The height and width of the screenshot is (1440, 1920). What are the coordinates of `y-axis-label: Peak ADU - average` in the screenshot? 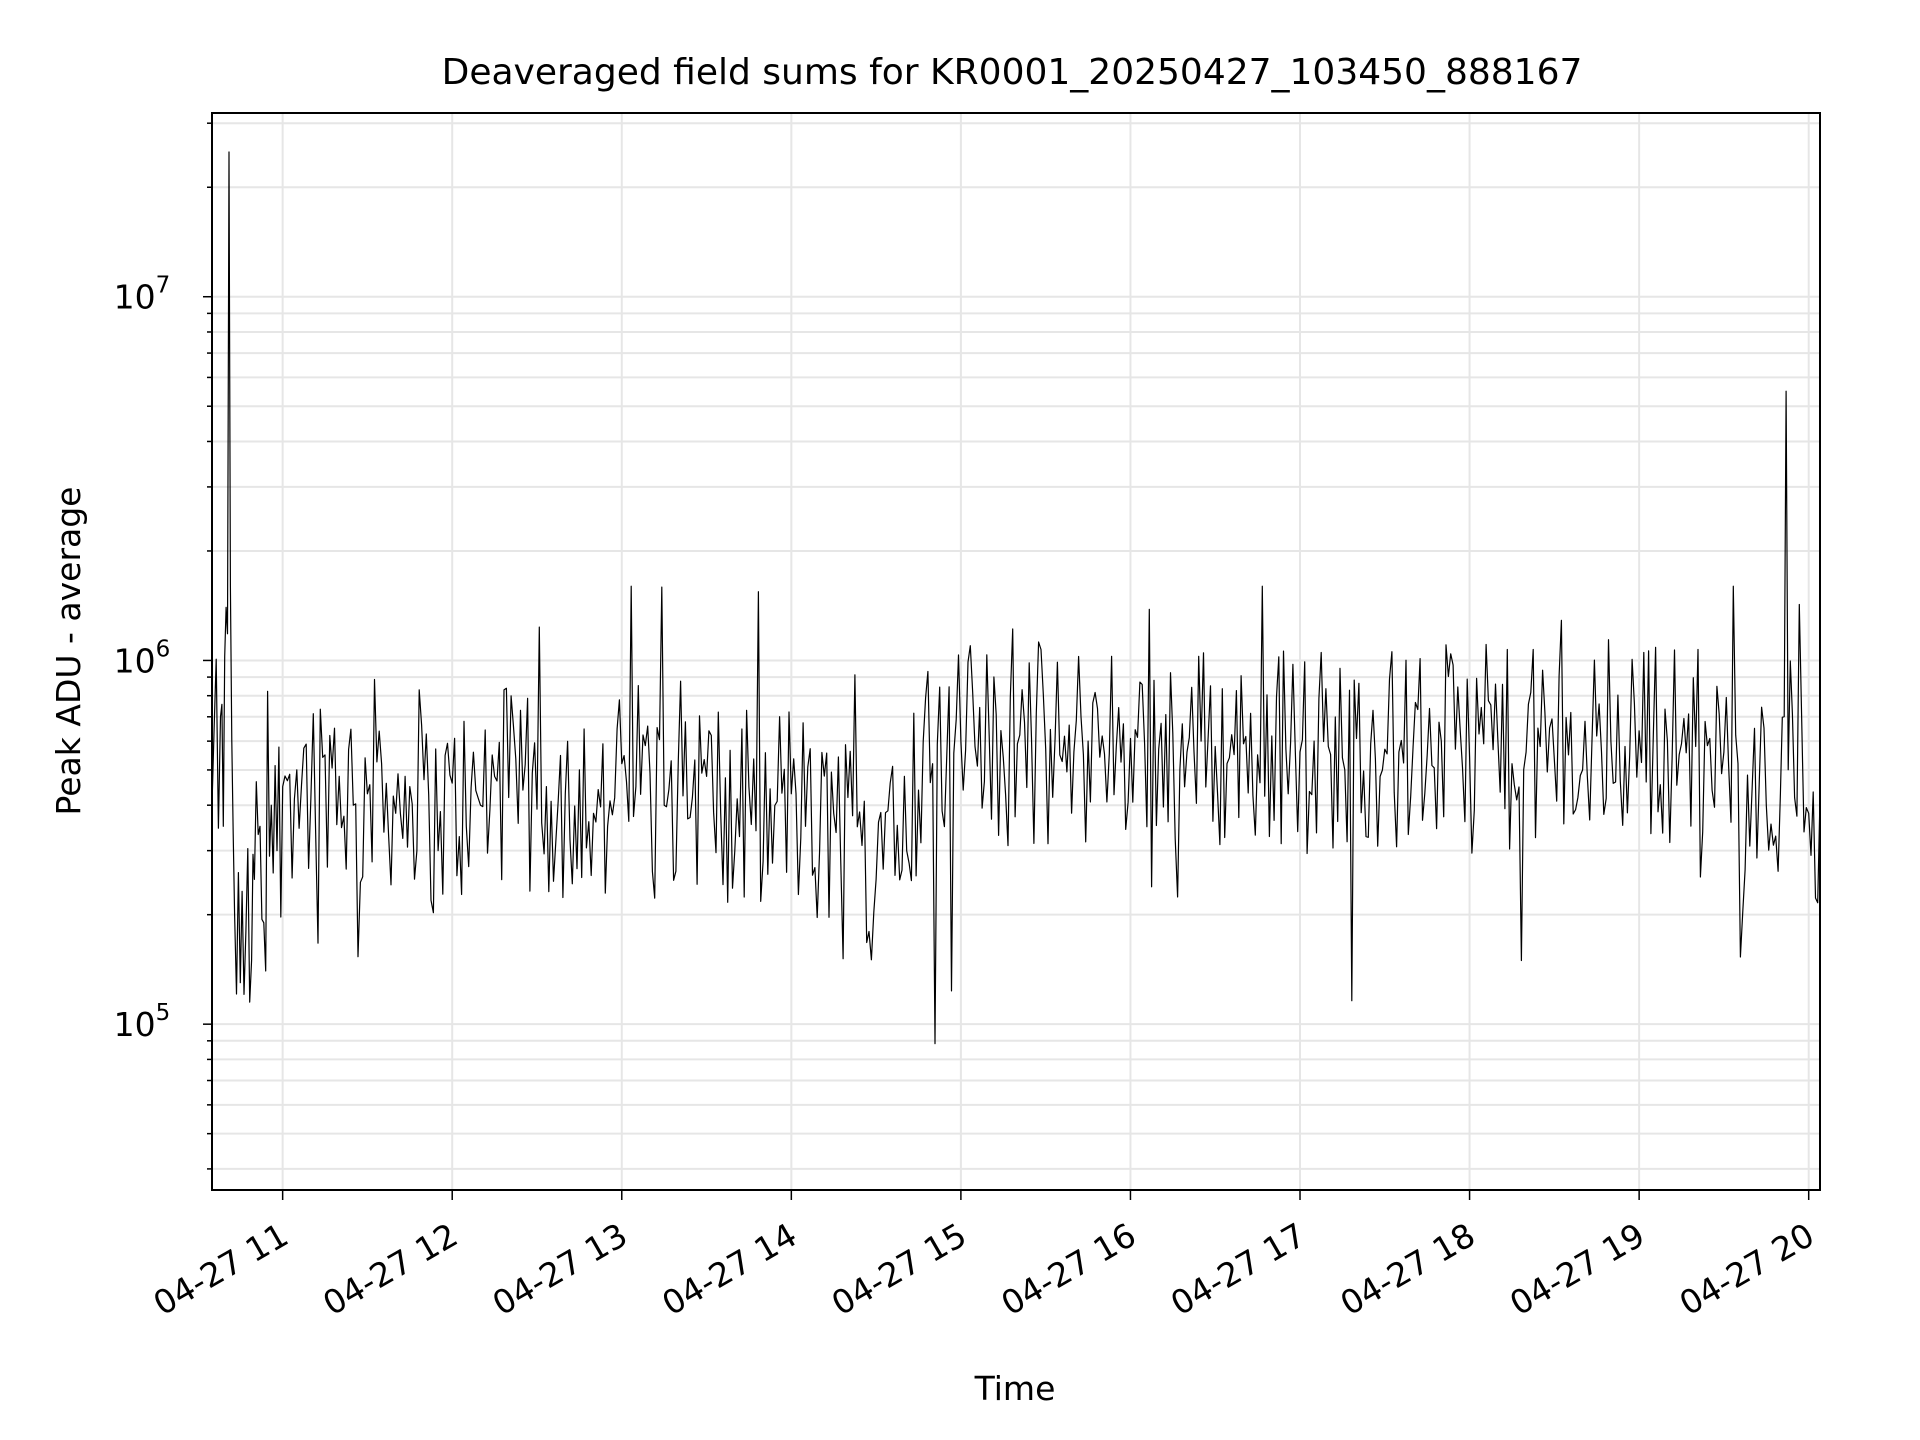 It's located at (68, 651).